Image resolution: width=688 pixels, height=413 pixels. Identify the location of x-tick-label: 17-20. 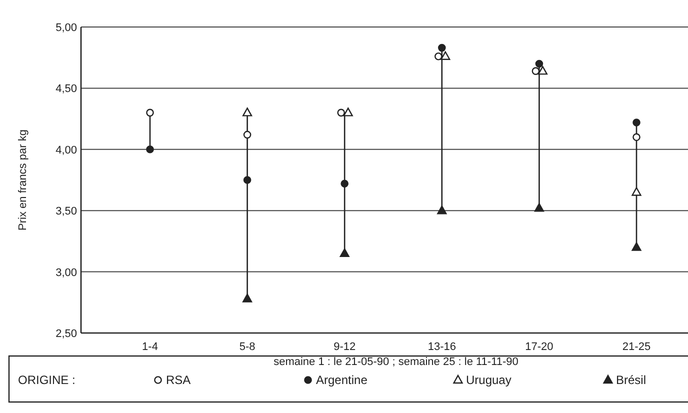
(539, 347).